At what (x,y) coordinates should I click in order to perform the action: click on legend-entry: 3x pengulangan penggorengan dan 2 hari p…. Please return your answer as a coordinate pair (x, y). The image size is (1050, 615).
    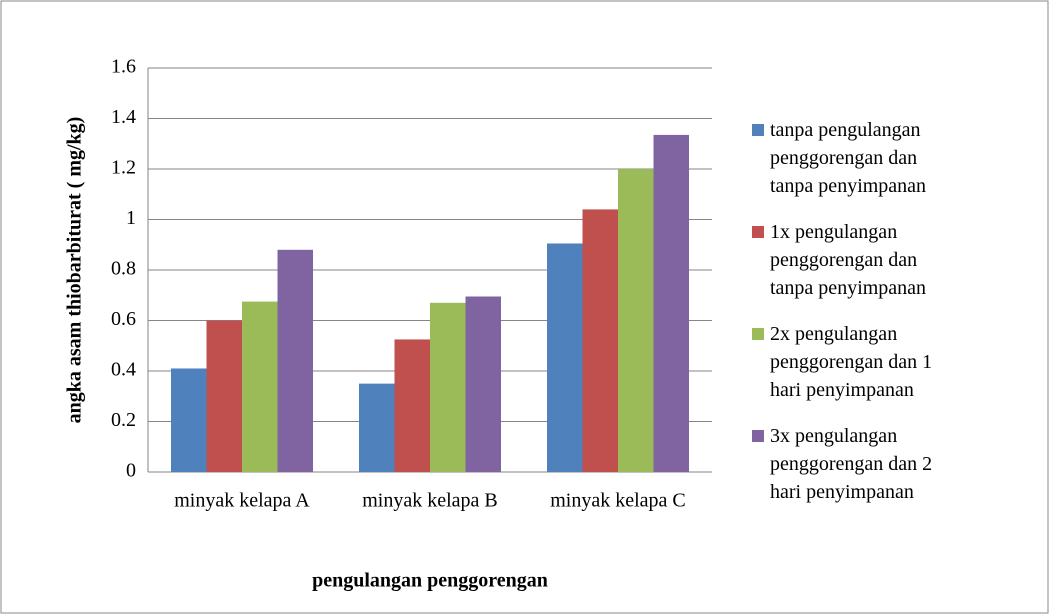
    Looking at the image, I should click on (847, 464).